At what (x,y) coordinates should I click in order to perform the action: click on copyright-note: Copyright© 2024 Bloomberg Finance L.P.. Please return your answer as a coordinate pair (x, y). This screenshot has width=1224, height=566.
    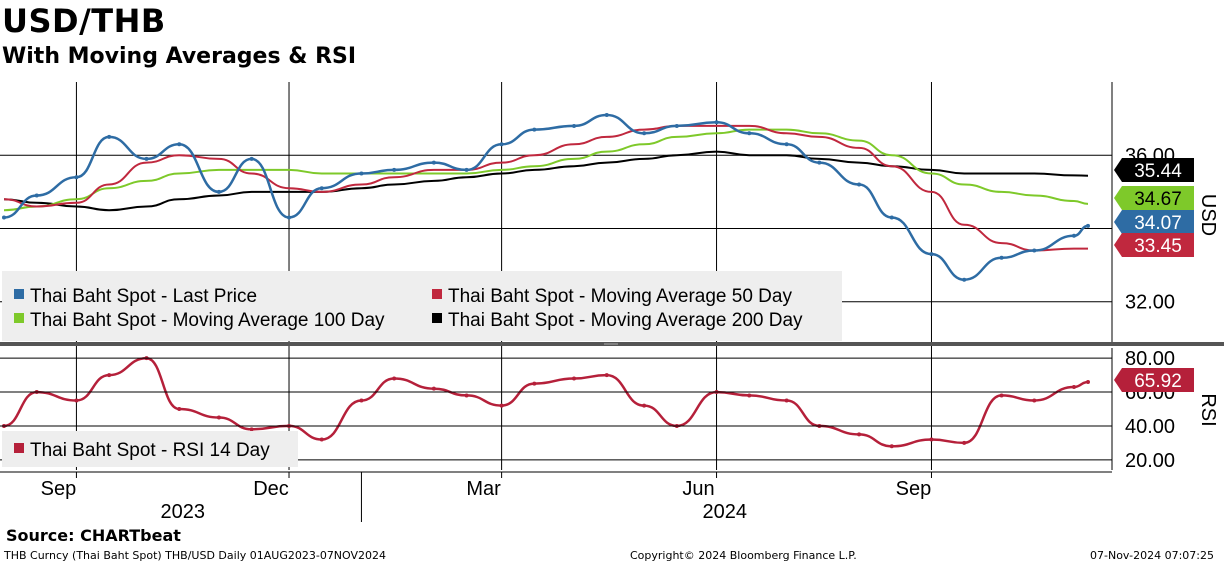
    Looking at the image, I should click on (743, 555).